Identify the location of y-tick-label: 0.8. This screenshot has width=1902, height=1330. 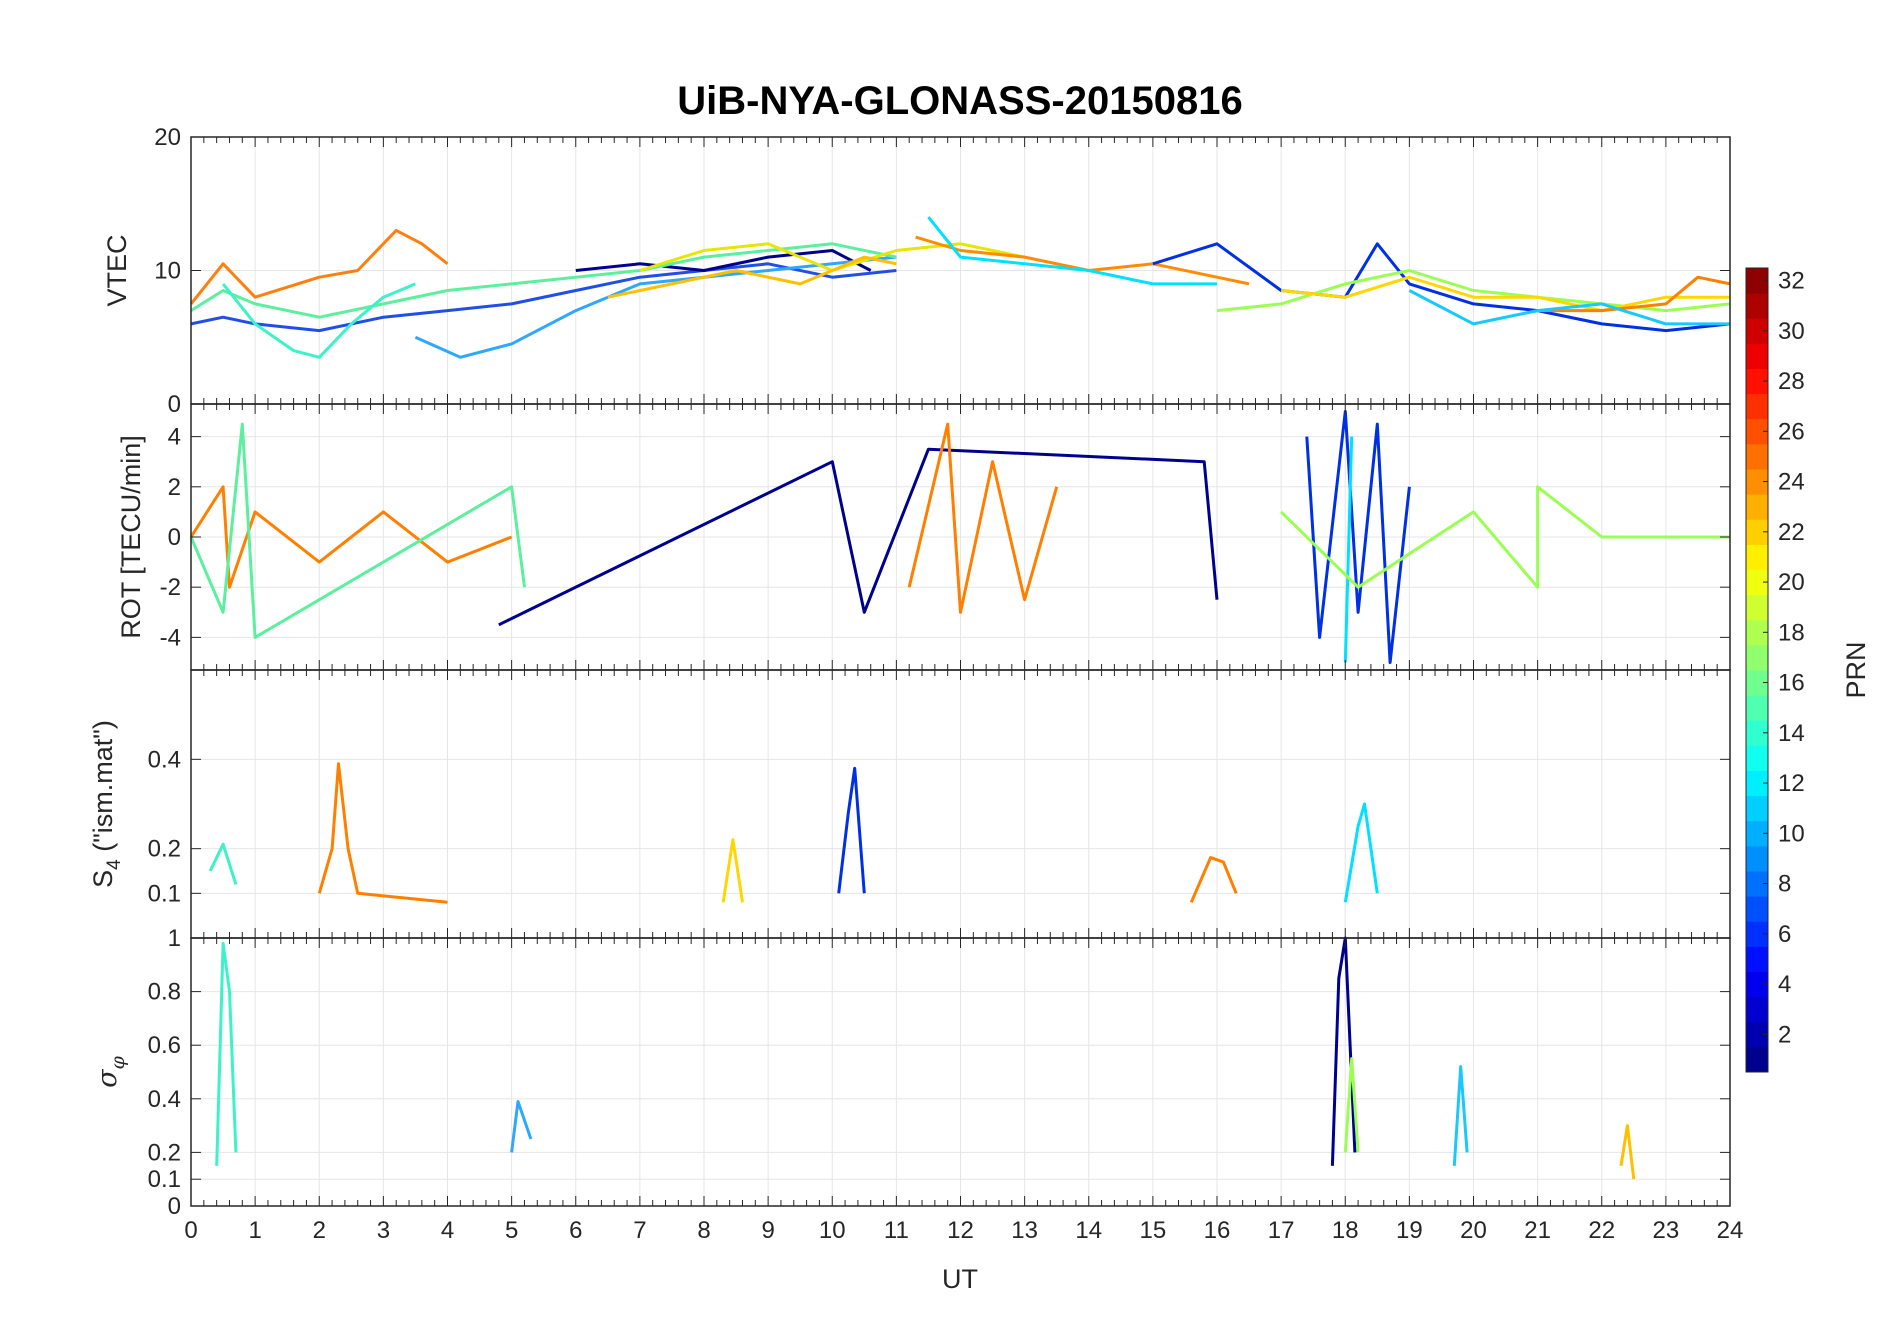
(164, 992).